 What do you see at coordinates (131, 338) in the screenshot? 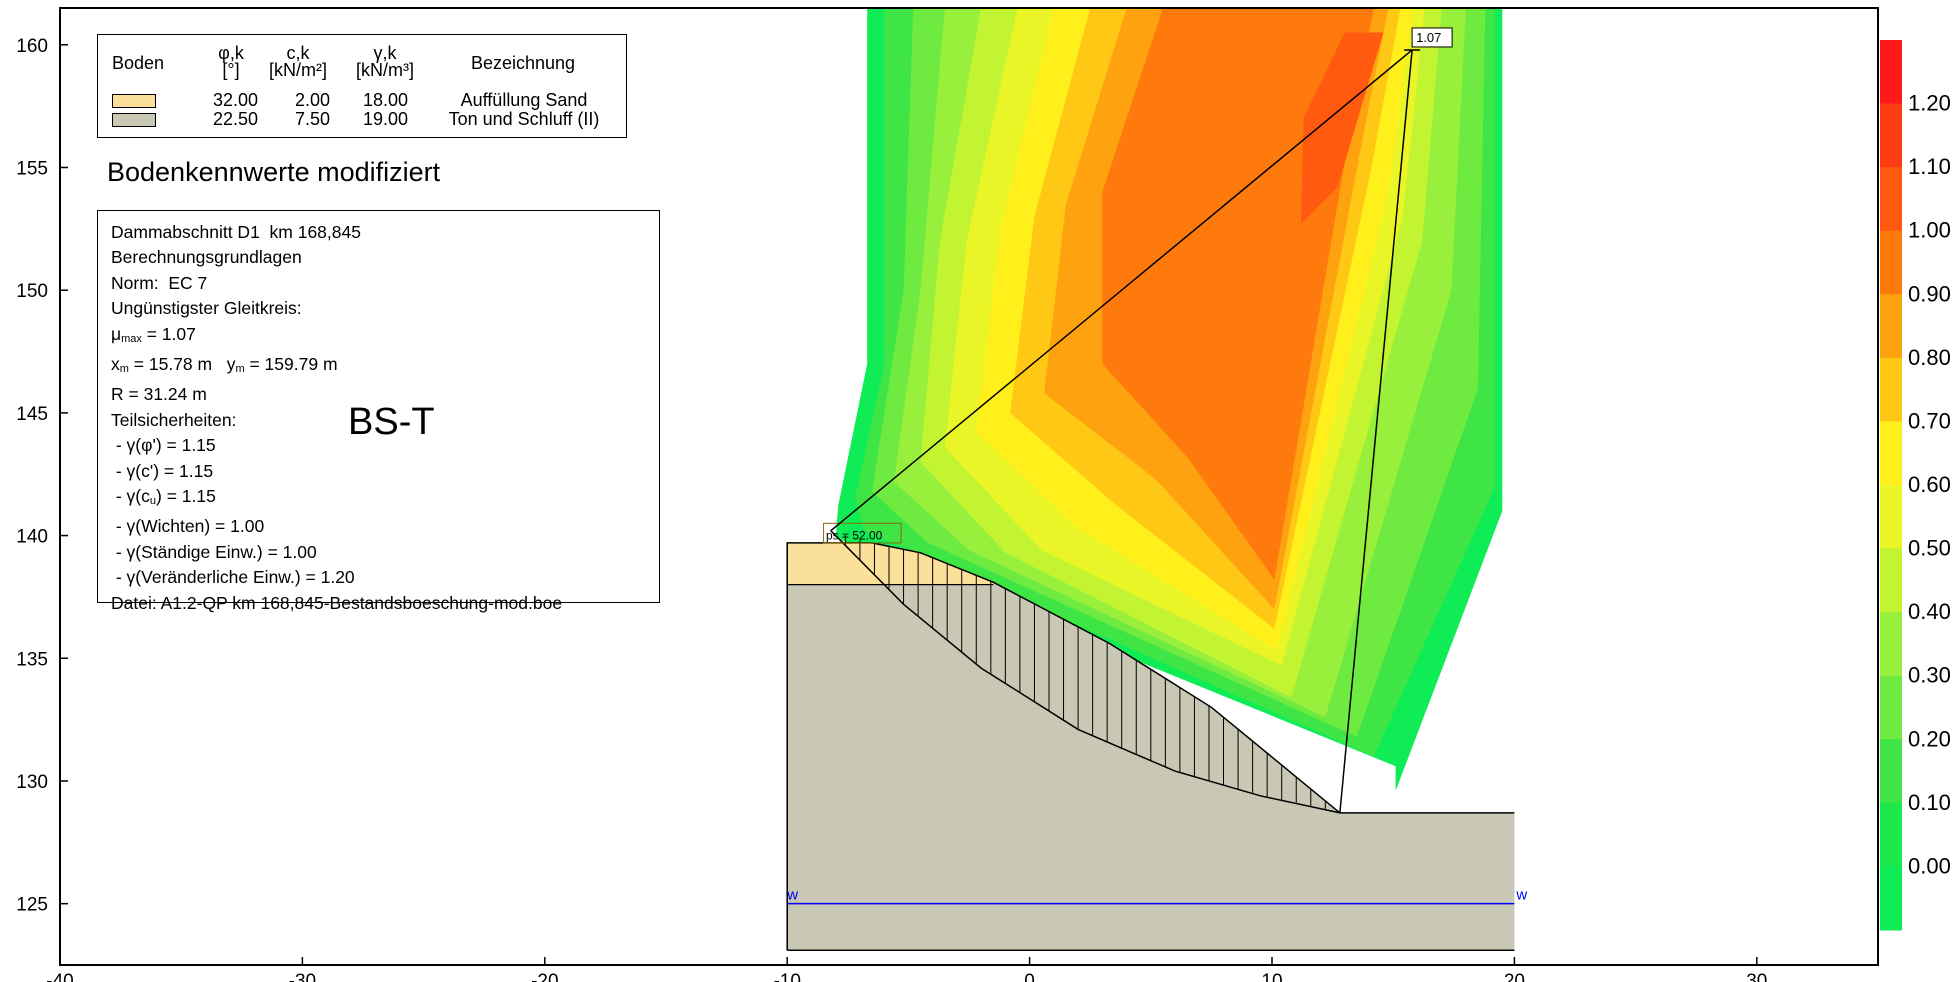
I see `mu-subscript: max` at bounding box center [131, 338].